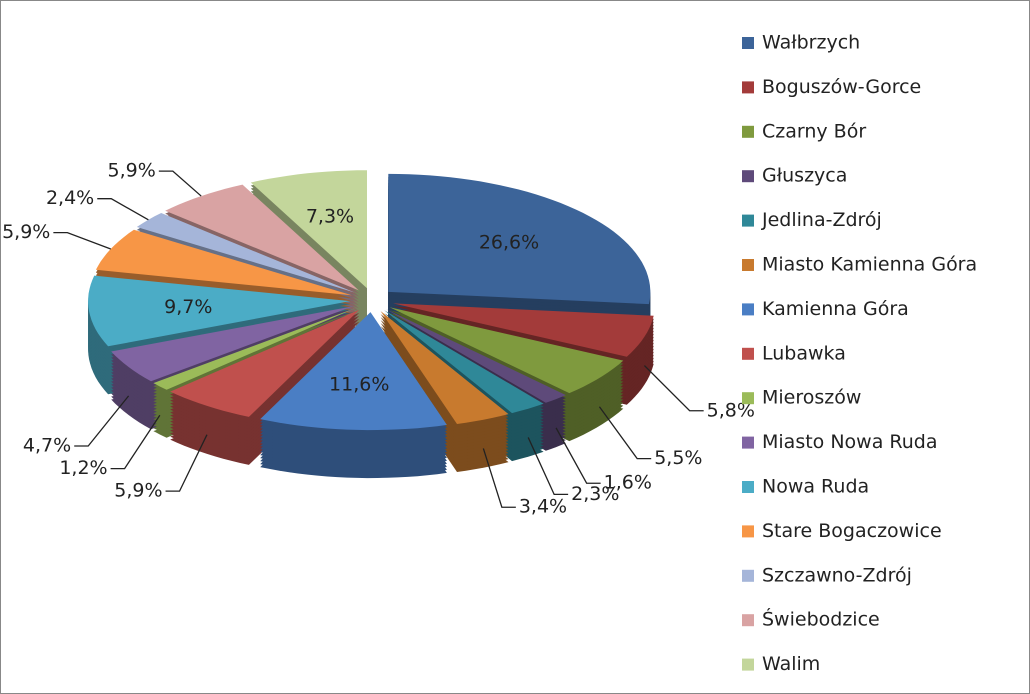 This screenshot has height=694, width=1030. I want to click on legend-label: Miasto Nowa Ruda, so click(849, 442).